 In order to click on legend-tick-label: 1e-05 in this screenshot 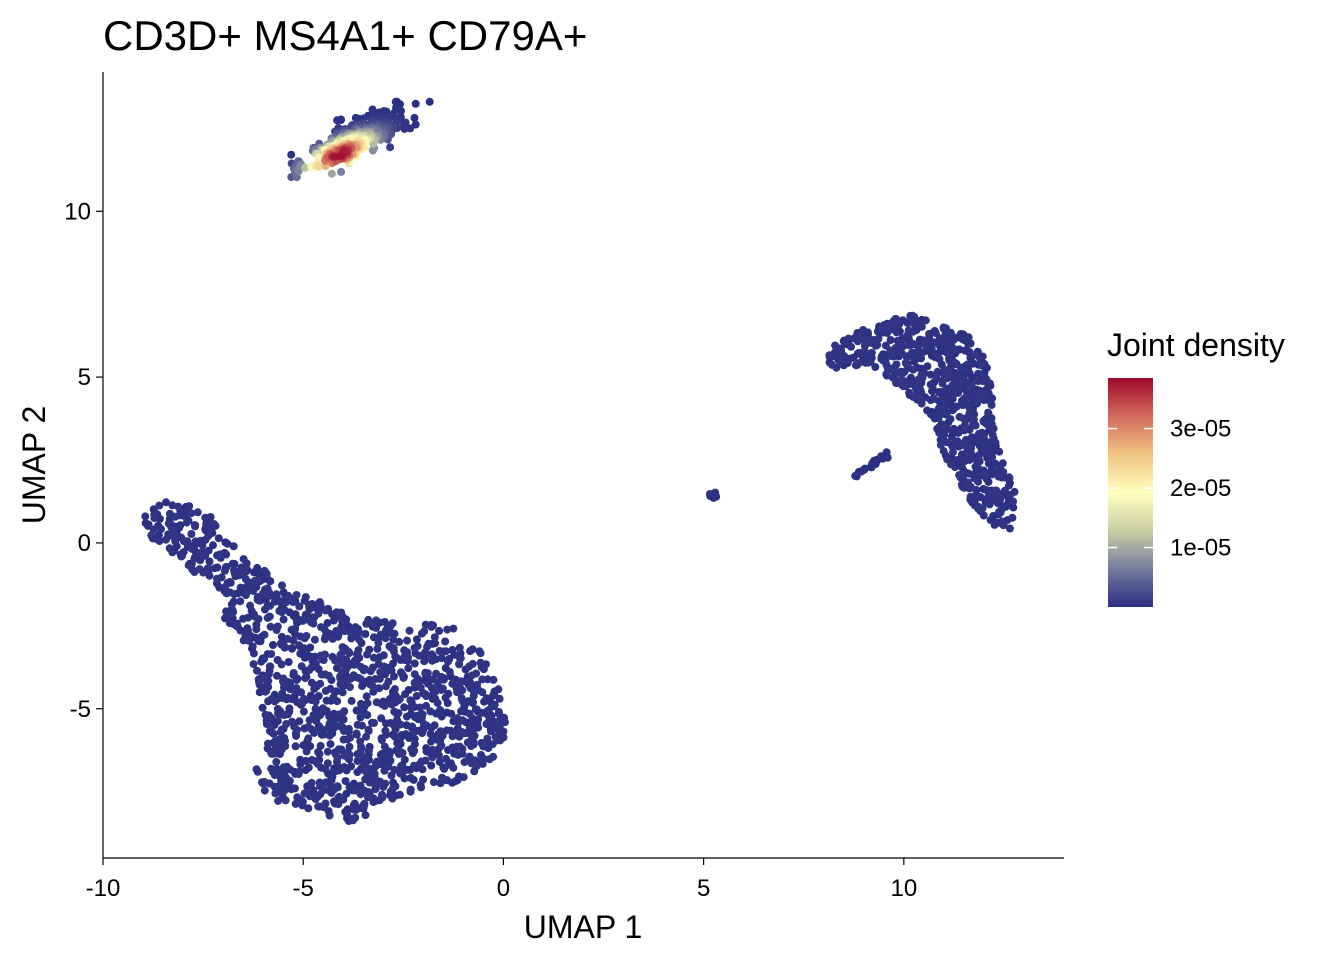, I will do `click(1200, 548)`.